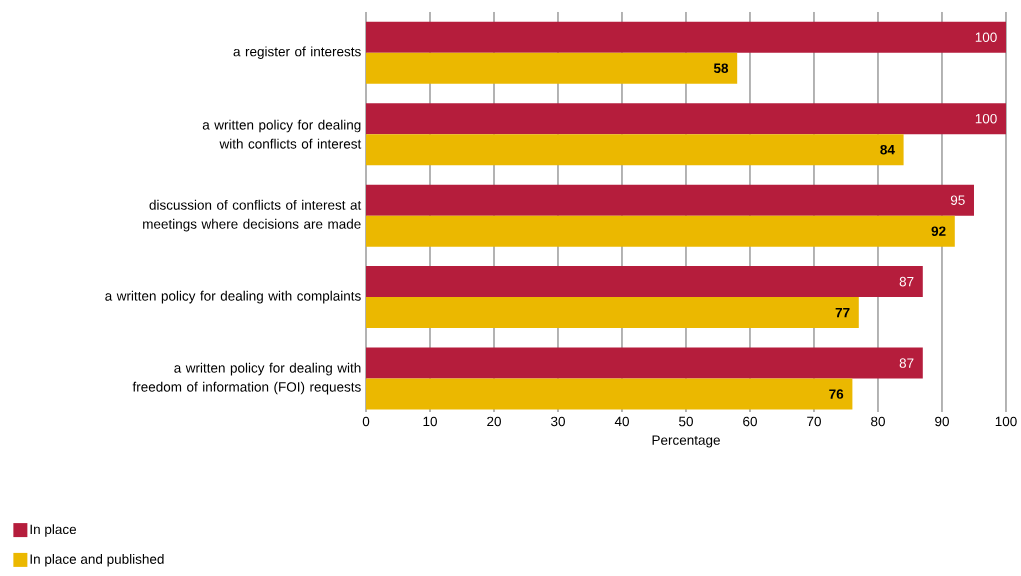  I want to click on x-tick-label: 10, so click(430, 421).